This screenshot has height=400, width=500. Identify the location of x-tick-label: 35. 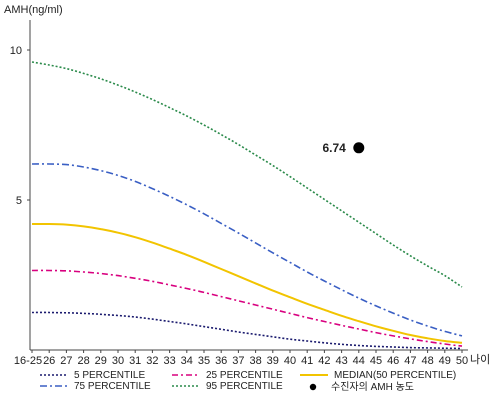
(204, 361).